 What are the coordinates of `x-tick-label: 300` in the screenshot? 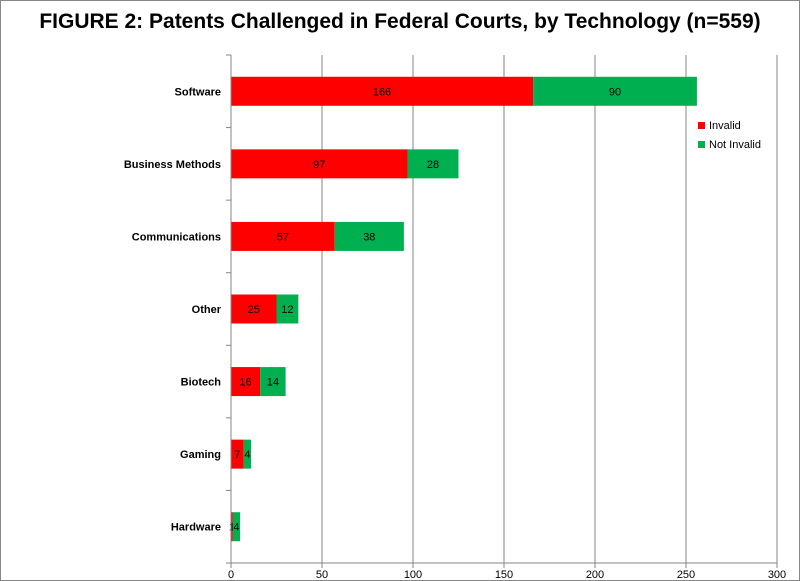 It's located at (777, 575).